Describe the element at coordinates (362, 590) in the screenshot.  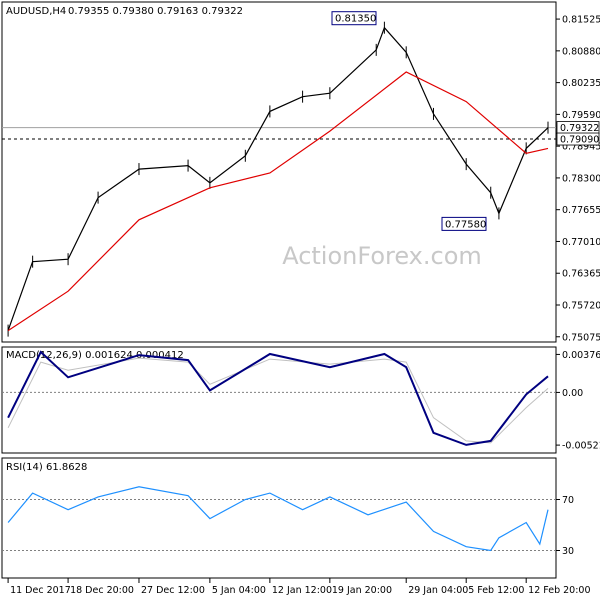
I see `time-tick-label: 19 Jan 20:00` at that location.